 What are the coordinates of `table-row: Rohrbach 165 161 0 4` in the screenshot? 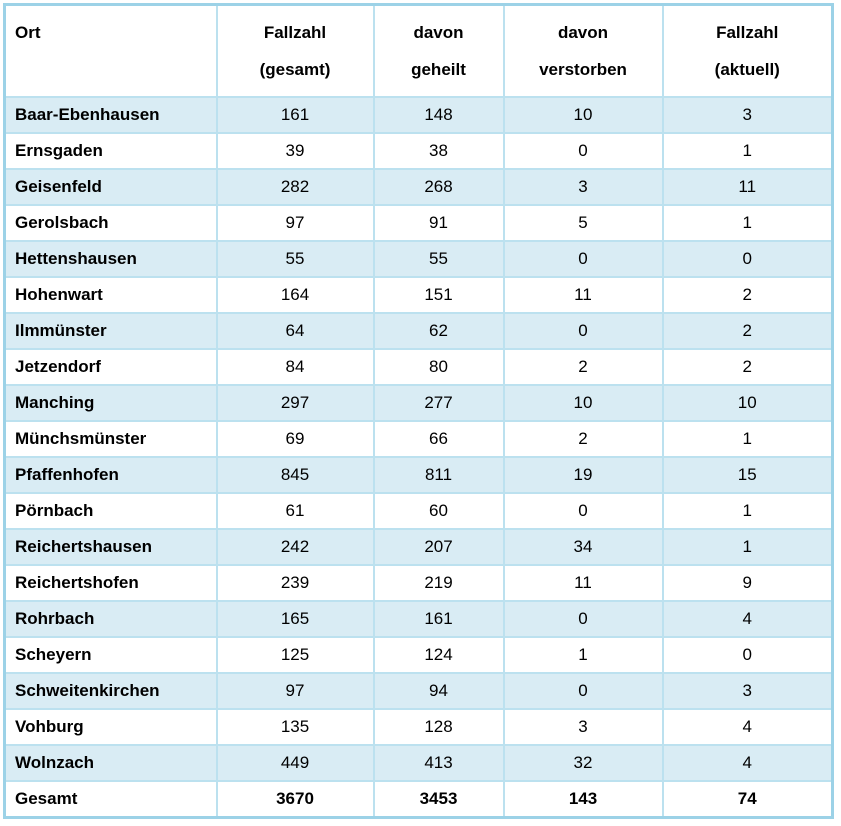 It's located at (418, 618).